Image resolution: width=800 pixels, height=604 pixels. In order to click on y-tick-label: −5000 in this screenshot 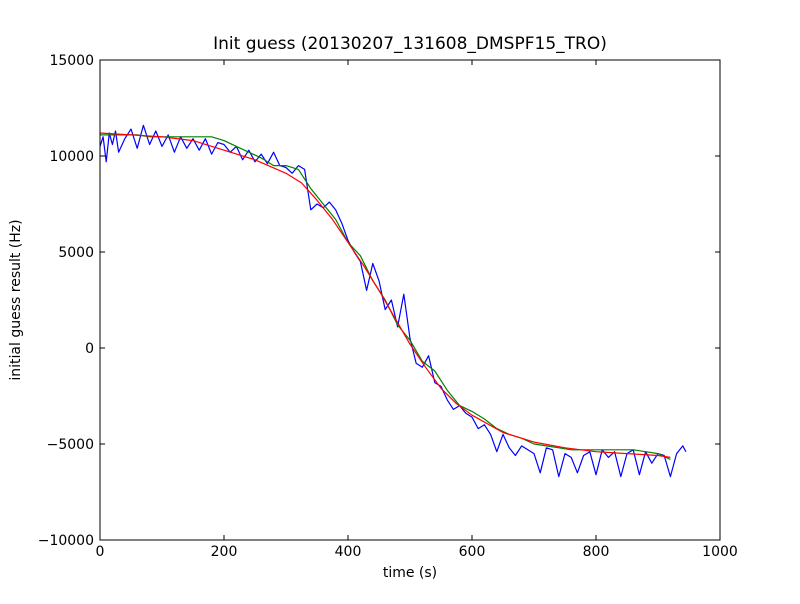, I will do `click(70, 445)`.